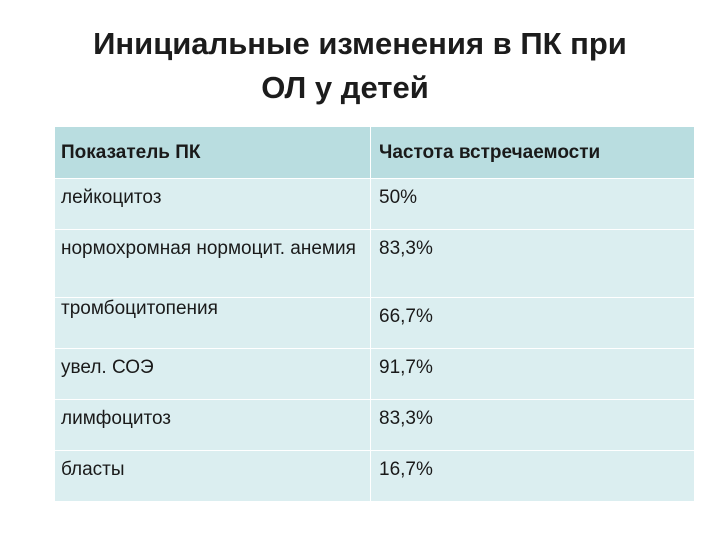 Image resolution: width=720 pixels, height=540 pixels. Describe the element at coordinates (212, 263) in the screenshot. I see `indicator-cell: нормохромная нормоцит. анемия` at that location.